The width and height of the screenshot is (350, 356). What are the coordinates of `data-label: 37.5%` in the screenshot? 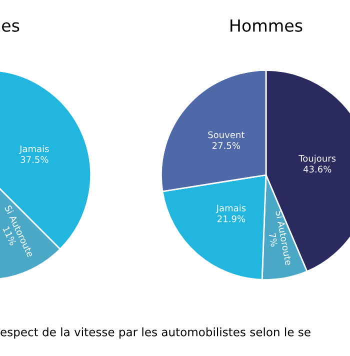 It's located at (34, 159).